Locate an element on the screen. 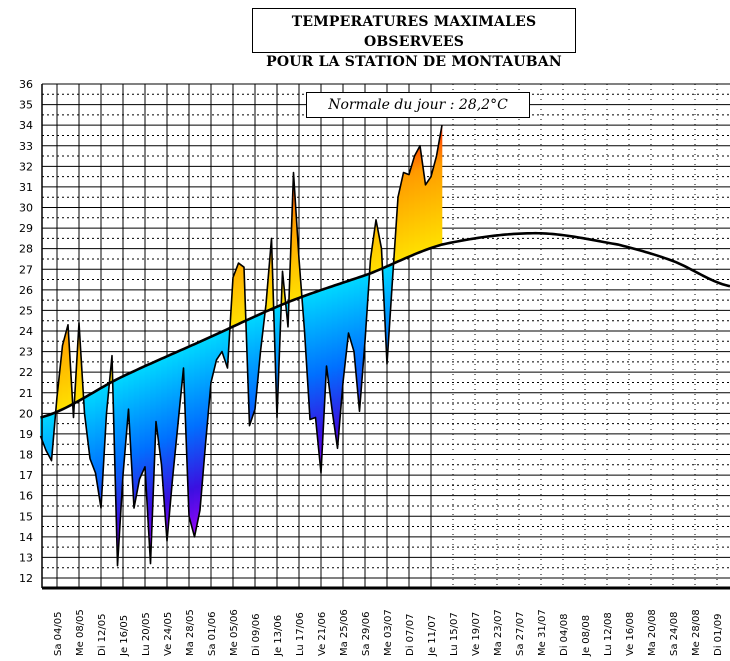  x-tick-label: Sa 27/07 is located at coordinates (520, 634).